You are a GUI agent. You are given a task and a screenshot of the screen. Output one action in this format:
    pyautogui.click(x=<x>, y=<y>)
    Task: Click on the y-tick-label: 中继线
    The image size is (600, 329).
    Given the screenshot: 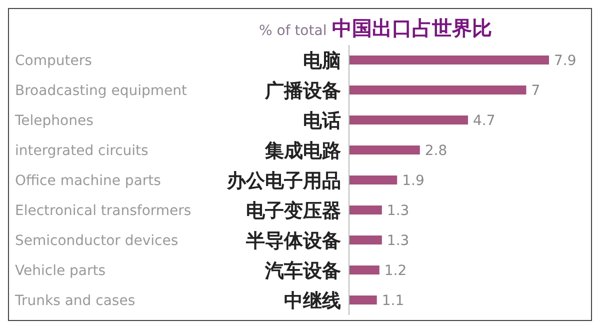 What is the action you would take?
    pyautogui.click(x=312, y=301)
    